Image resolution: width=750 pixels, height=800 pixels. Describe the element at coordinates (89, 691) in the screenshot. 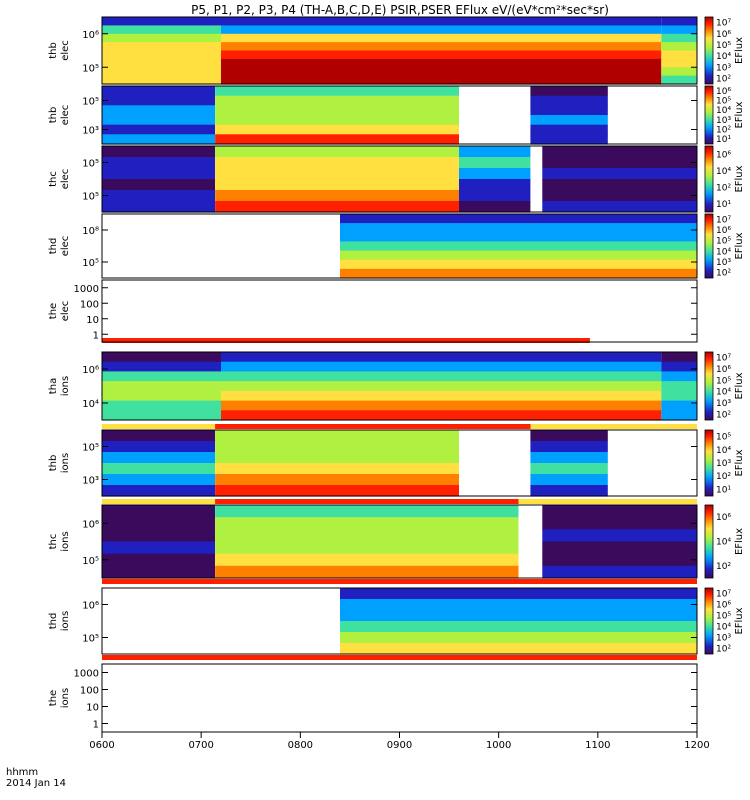

I see `y-tick-label: 100` at that location.